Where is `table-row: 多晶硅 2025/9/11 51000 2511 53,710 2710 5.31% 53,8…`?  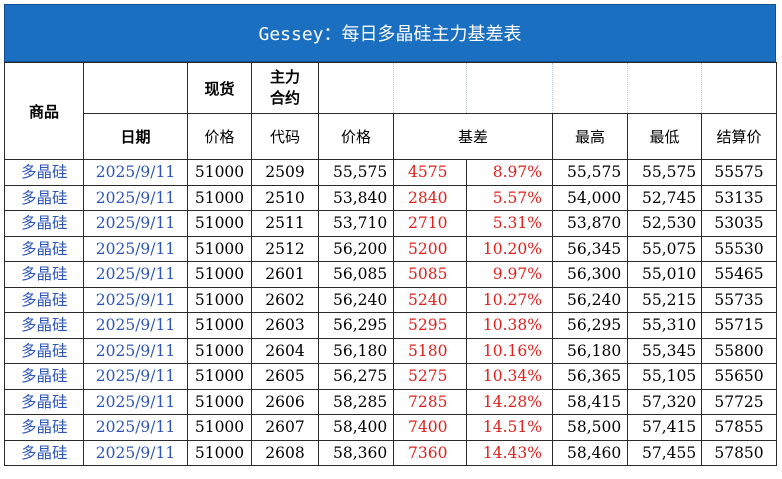 table-row: 多晶硅 2025/9/11 51000 2511 53,710 2710 5.31% 53,8… is located at coordinates (390, 223).